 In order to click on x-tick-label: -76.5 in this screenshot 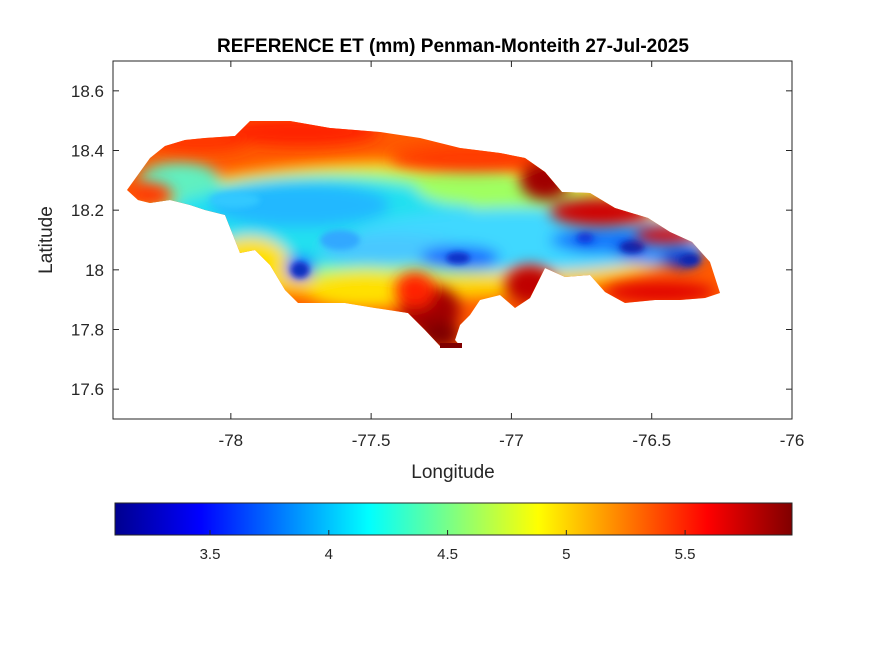, I will do `click(651, 440)`.